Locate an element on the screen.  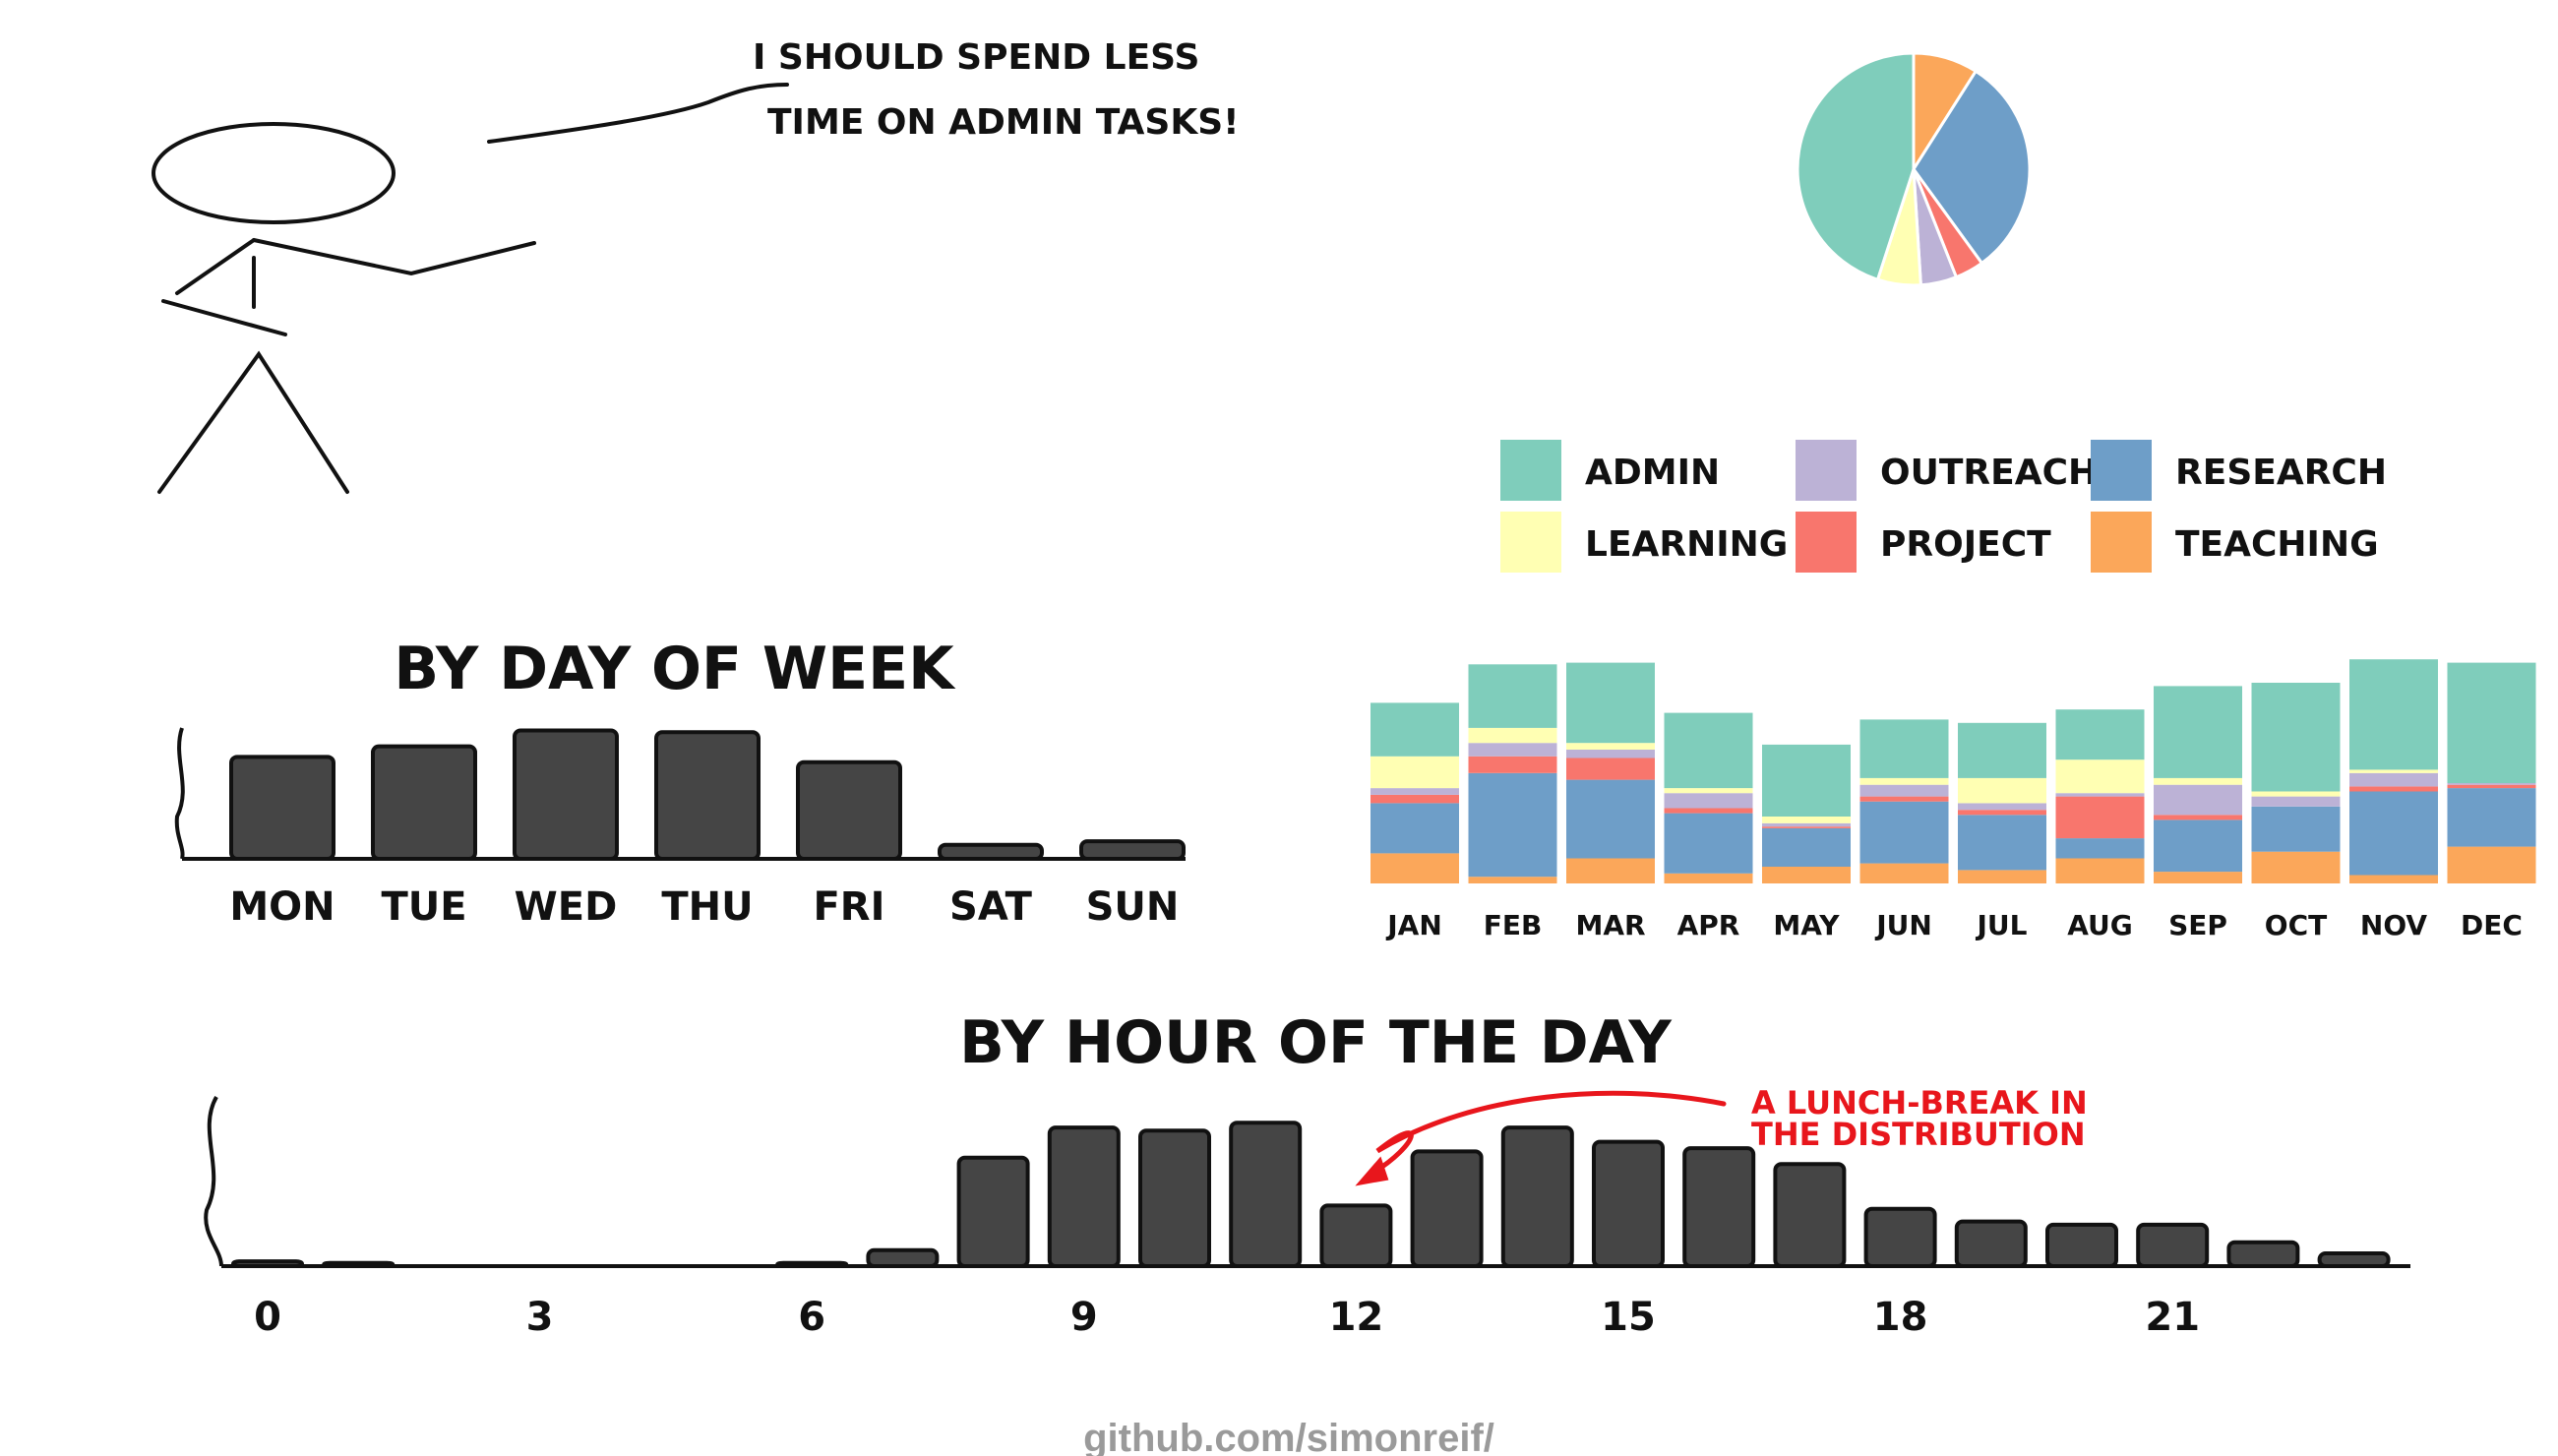
speech-text-line1: I SHOULD SPEND LESS is located at coordinates (976, 57).